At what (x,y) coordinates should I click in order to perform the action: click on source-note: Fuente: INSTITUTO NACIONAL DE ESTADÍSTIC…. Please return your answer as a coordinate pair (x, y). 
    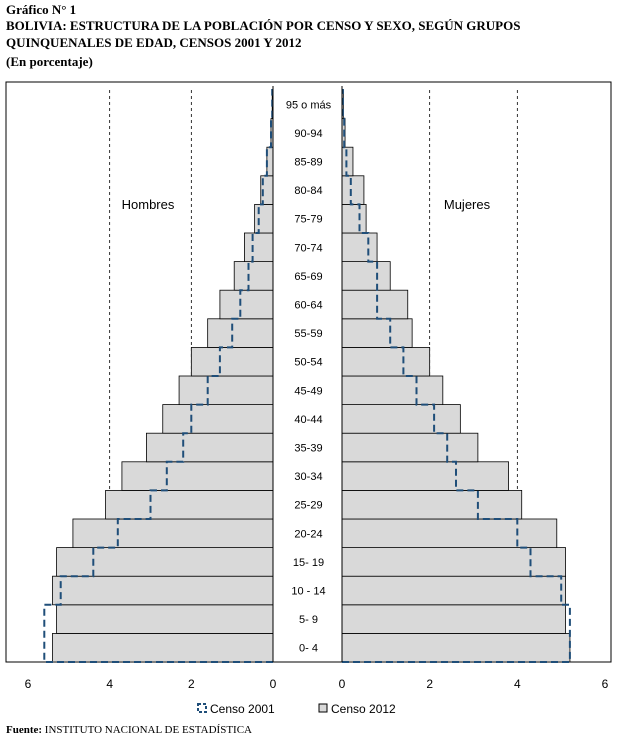
    Looking at the image, I should click on (129, 730).